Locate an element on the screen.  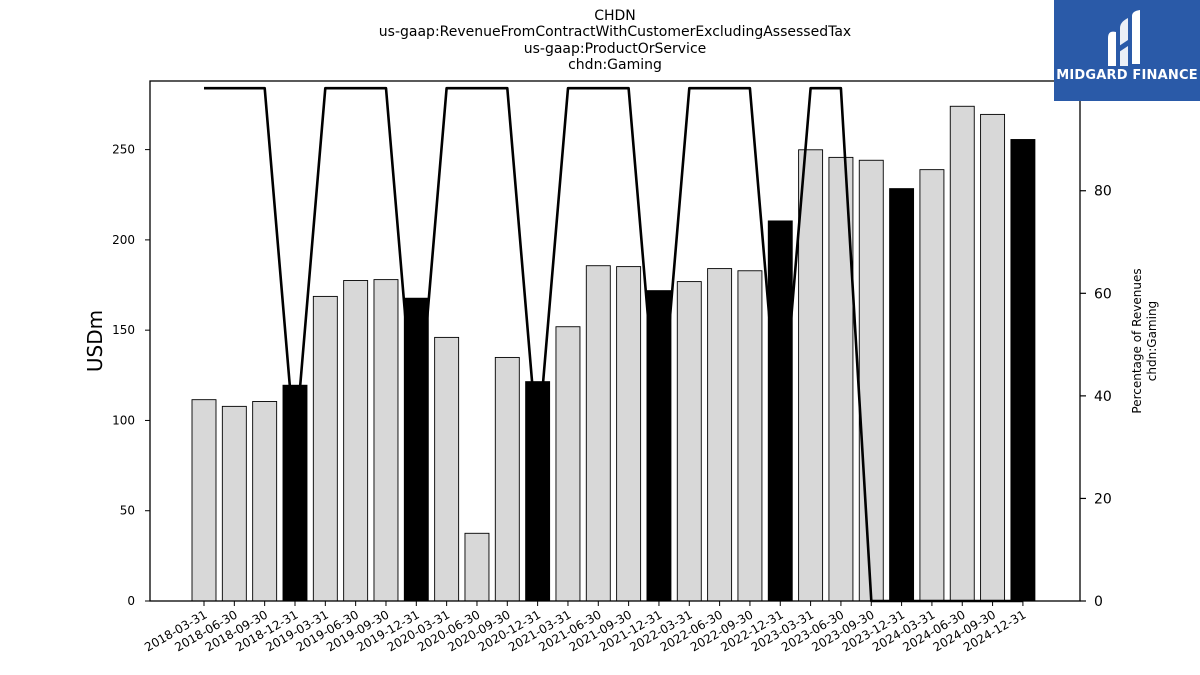
chart-title-line-3: us-gaap:ProductOrService is located at coordinates (615, 49).